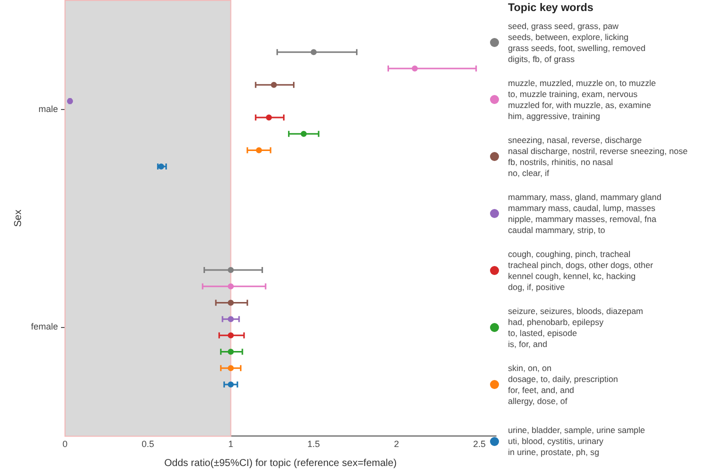  Describe the element at coordinates (576, 328) in the screenshot. I see `legend-label: seizure, seizures, bloods, diazepam had, phenobarb, epilepsy to, lasted, episode is, for, and` at that location.